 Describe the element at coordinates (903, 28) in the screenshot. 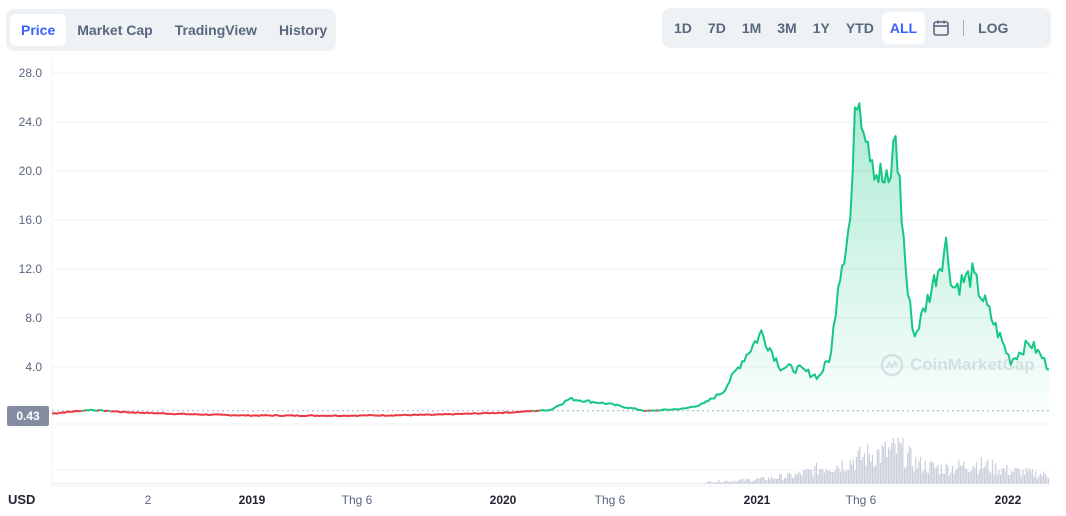

I see `range-all: ALL` at that location.